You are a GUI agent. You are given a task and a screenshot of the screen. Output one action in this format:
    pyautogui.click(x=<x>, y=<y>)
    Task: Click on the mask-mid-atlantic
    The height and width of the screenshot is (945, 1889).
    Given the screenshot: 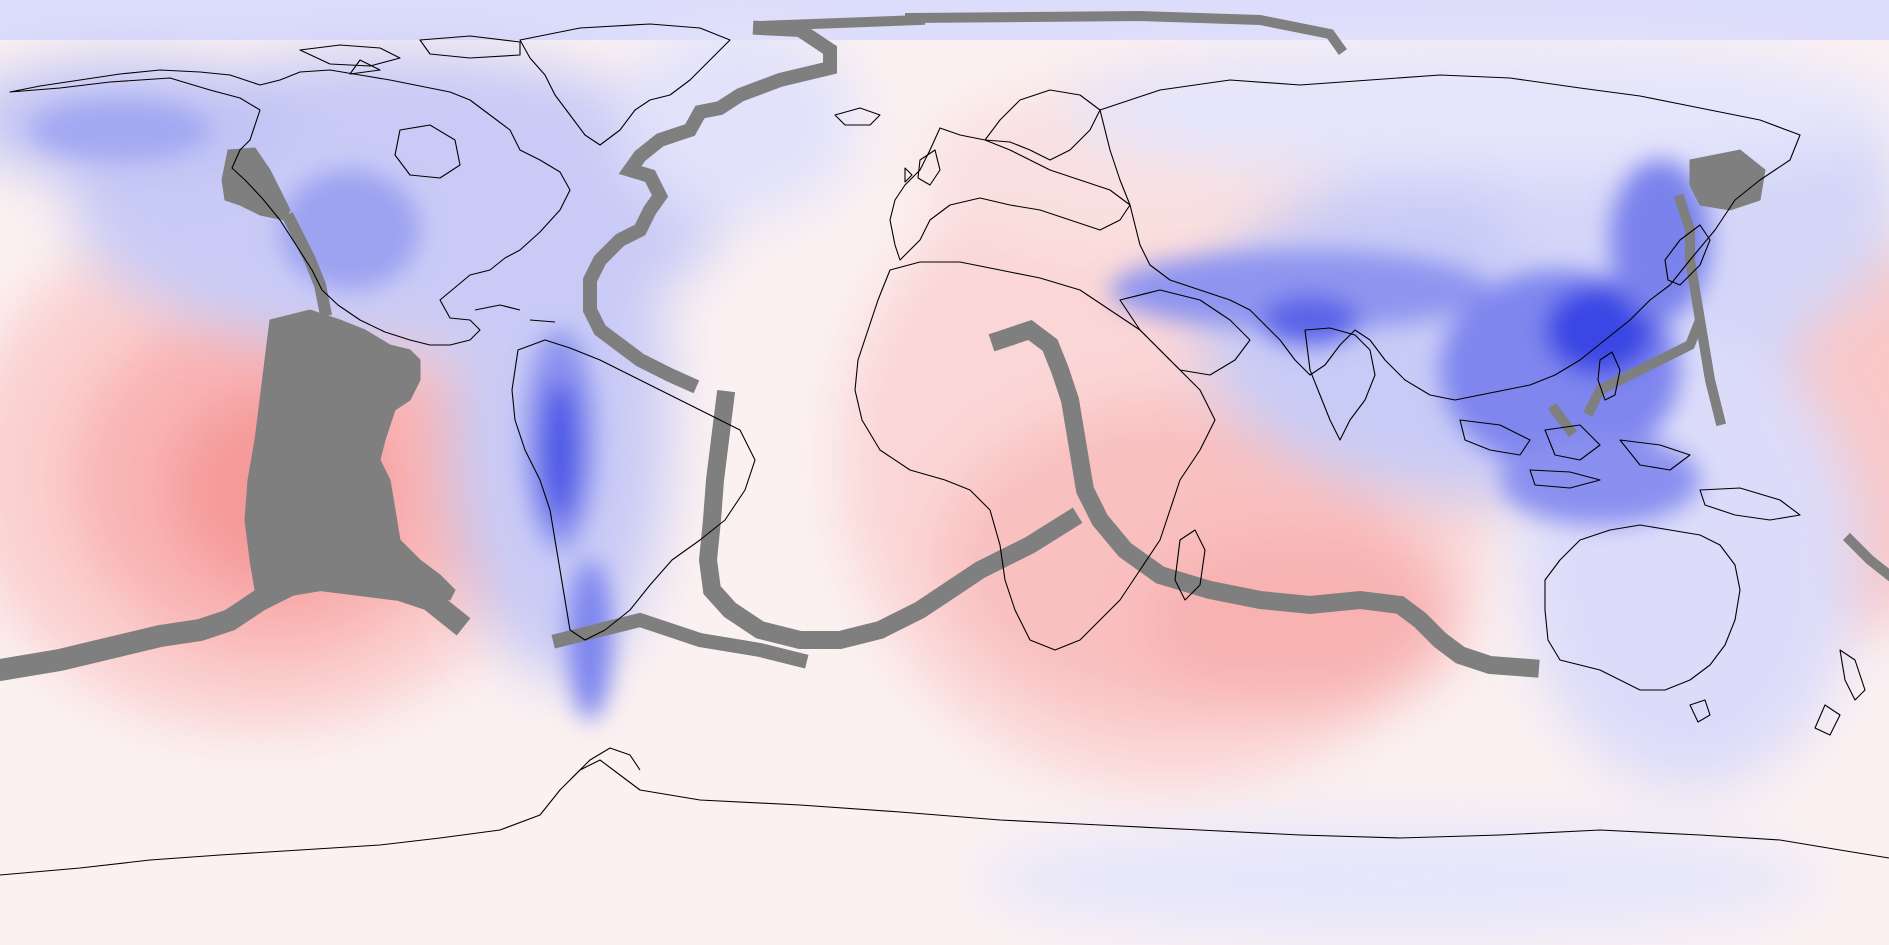 What is the action you would take?
    pyautogui.click(x=890, y=519)
    